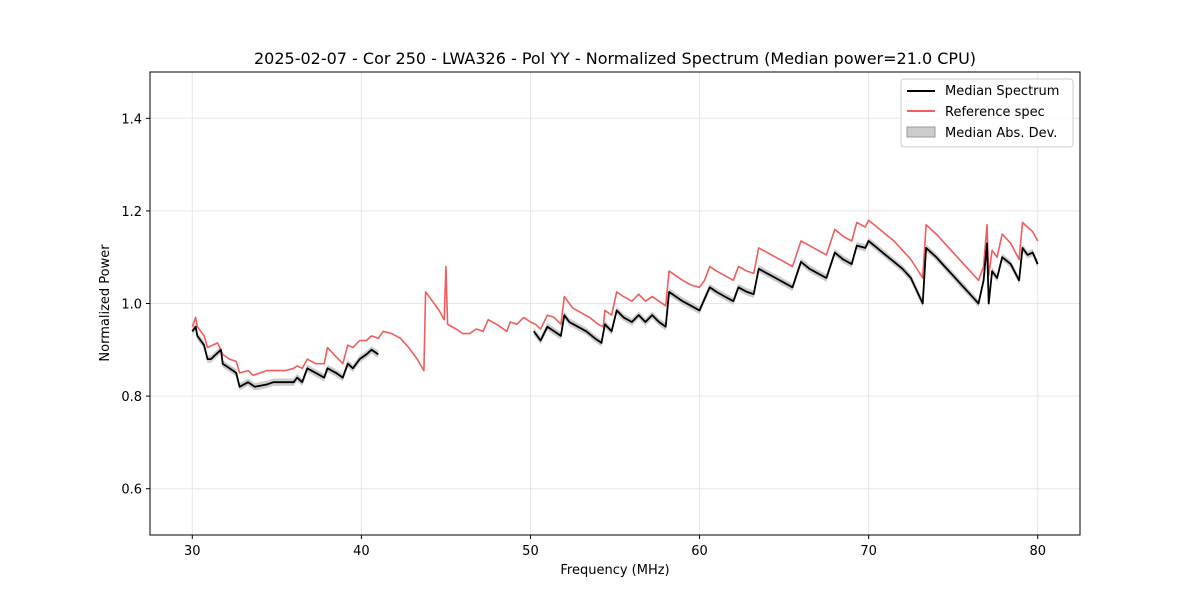 This screenshot has width=1200, height=600. I want to click on legend-reference-label: Reference spec, so click(995, 112).